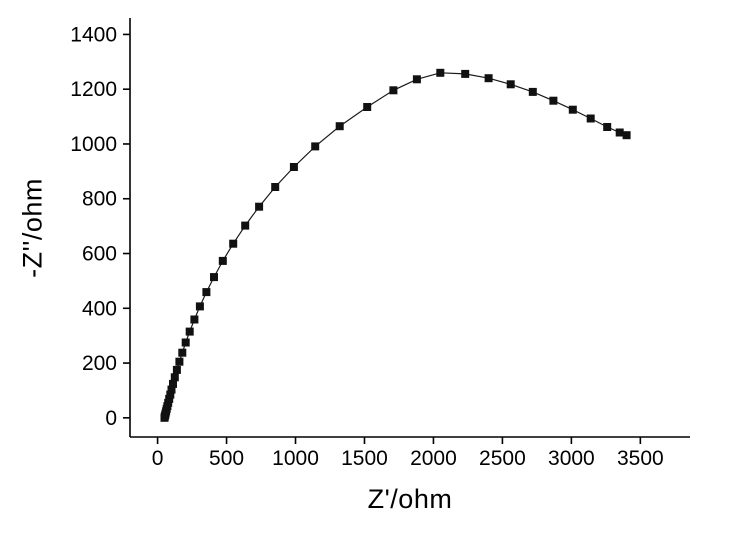  Describe the element at coordinates (99, 308) in the screenshot. I see `y-tick-label: 400` at that location.